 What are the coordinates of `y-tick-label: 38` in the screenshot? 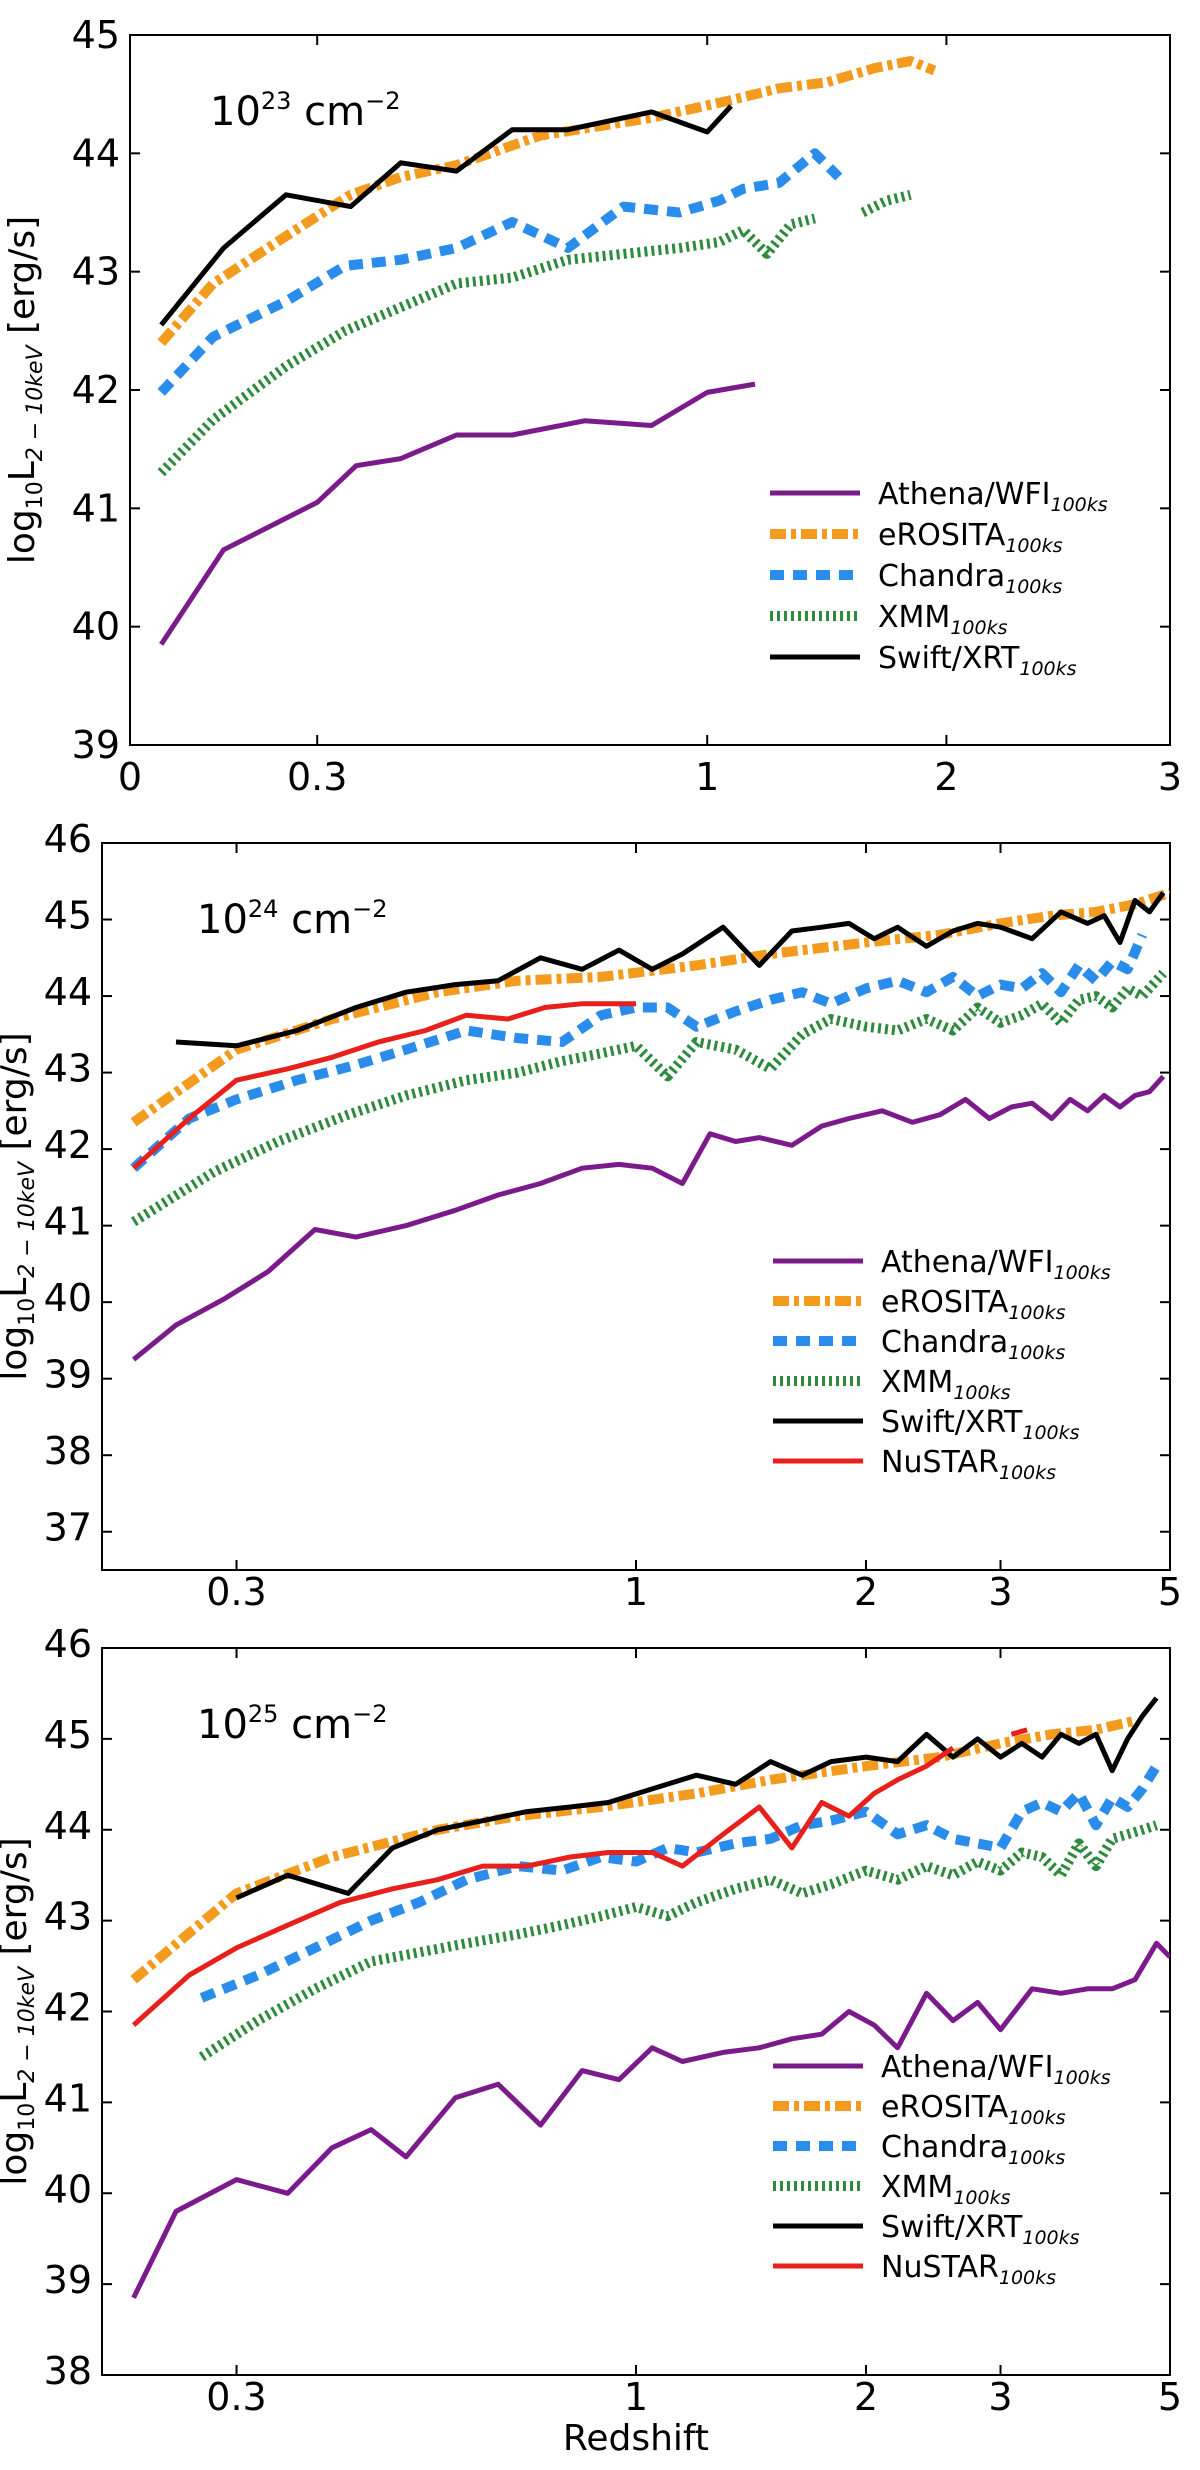 It's located at (68, 2371).